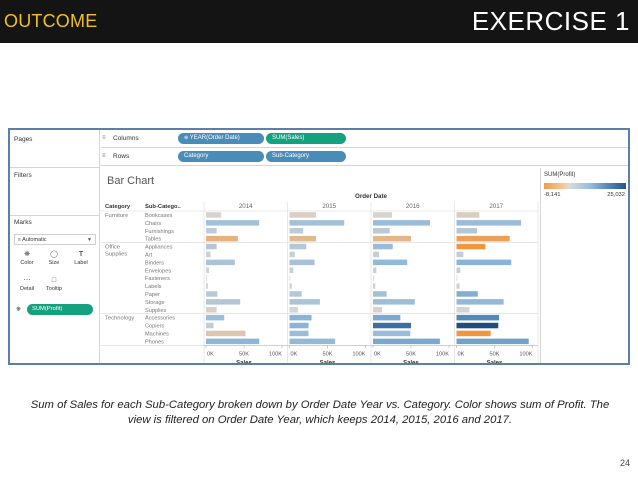  I want to click on bar-2015-bookcases, so click(303, 215).